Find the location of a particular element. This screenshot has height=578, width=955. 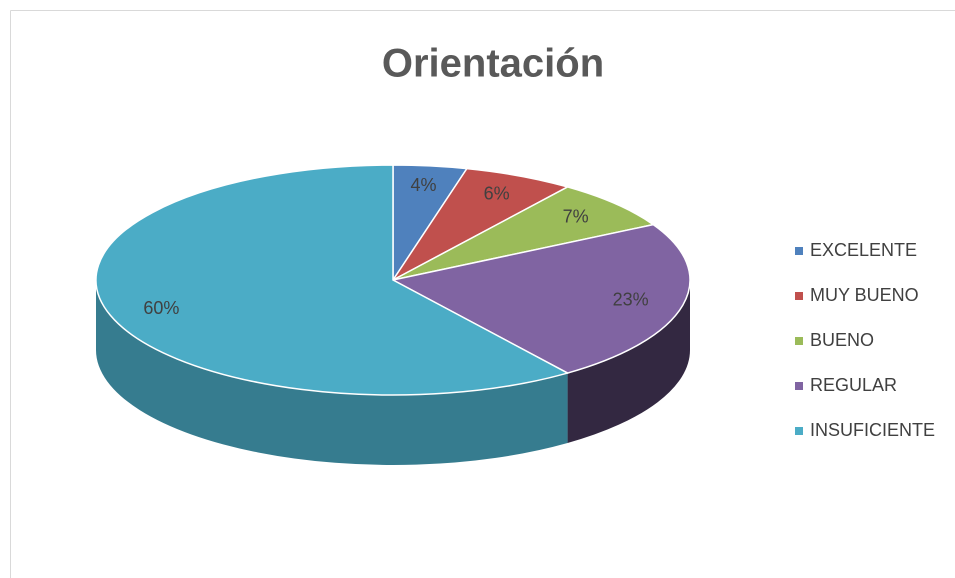

legend-label: MUY BUENO is located at coordinates (864, 295).